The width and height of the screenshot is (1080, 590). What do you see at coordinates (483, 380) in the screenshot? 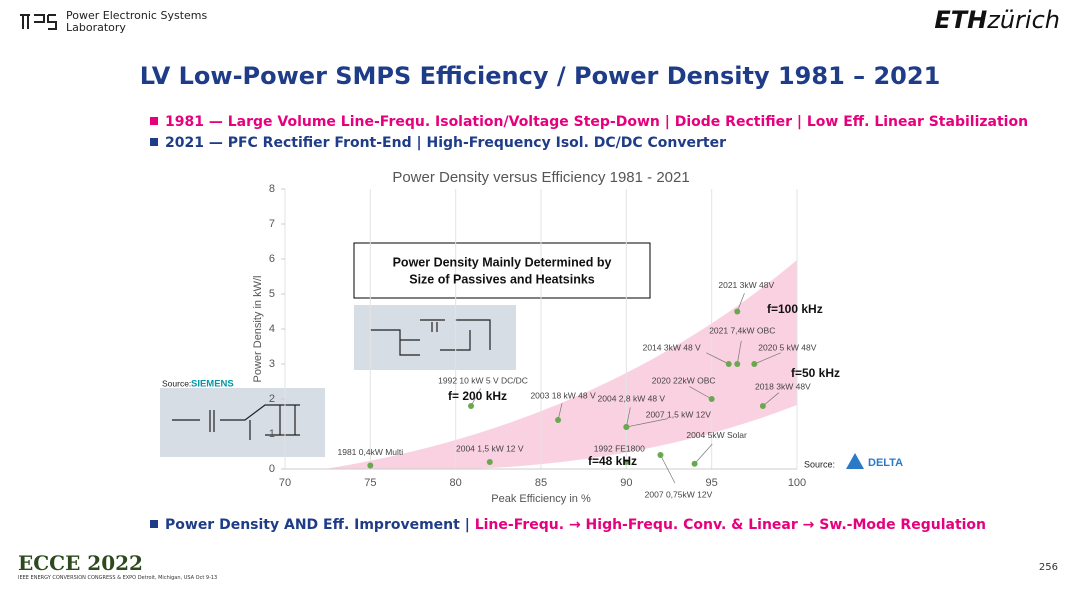
I see `point-label: 1992 10 kW 5 V DC/DC` at bounding box center [483, 380].